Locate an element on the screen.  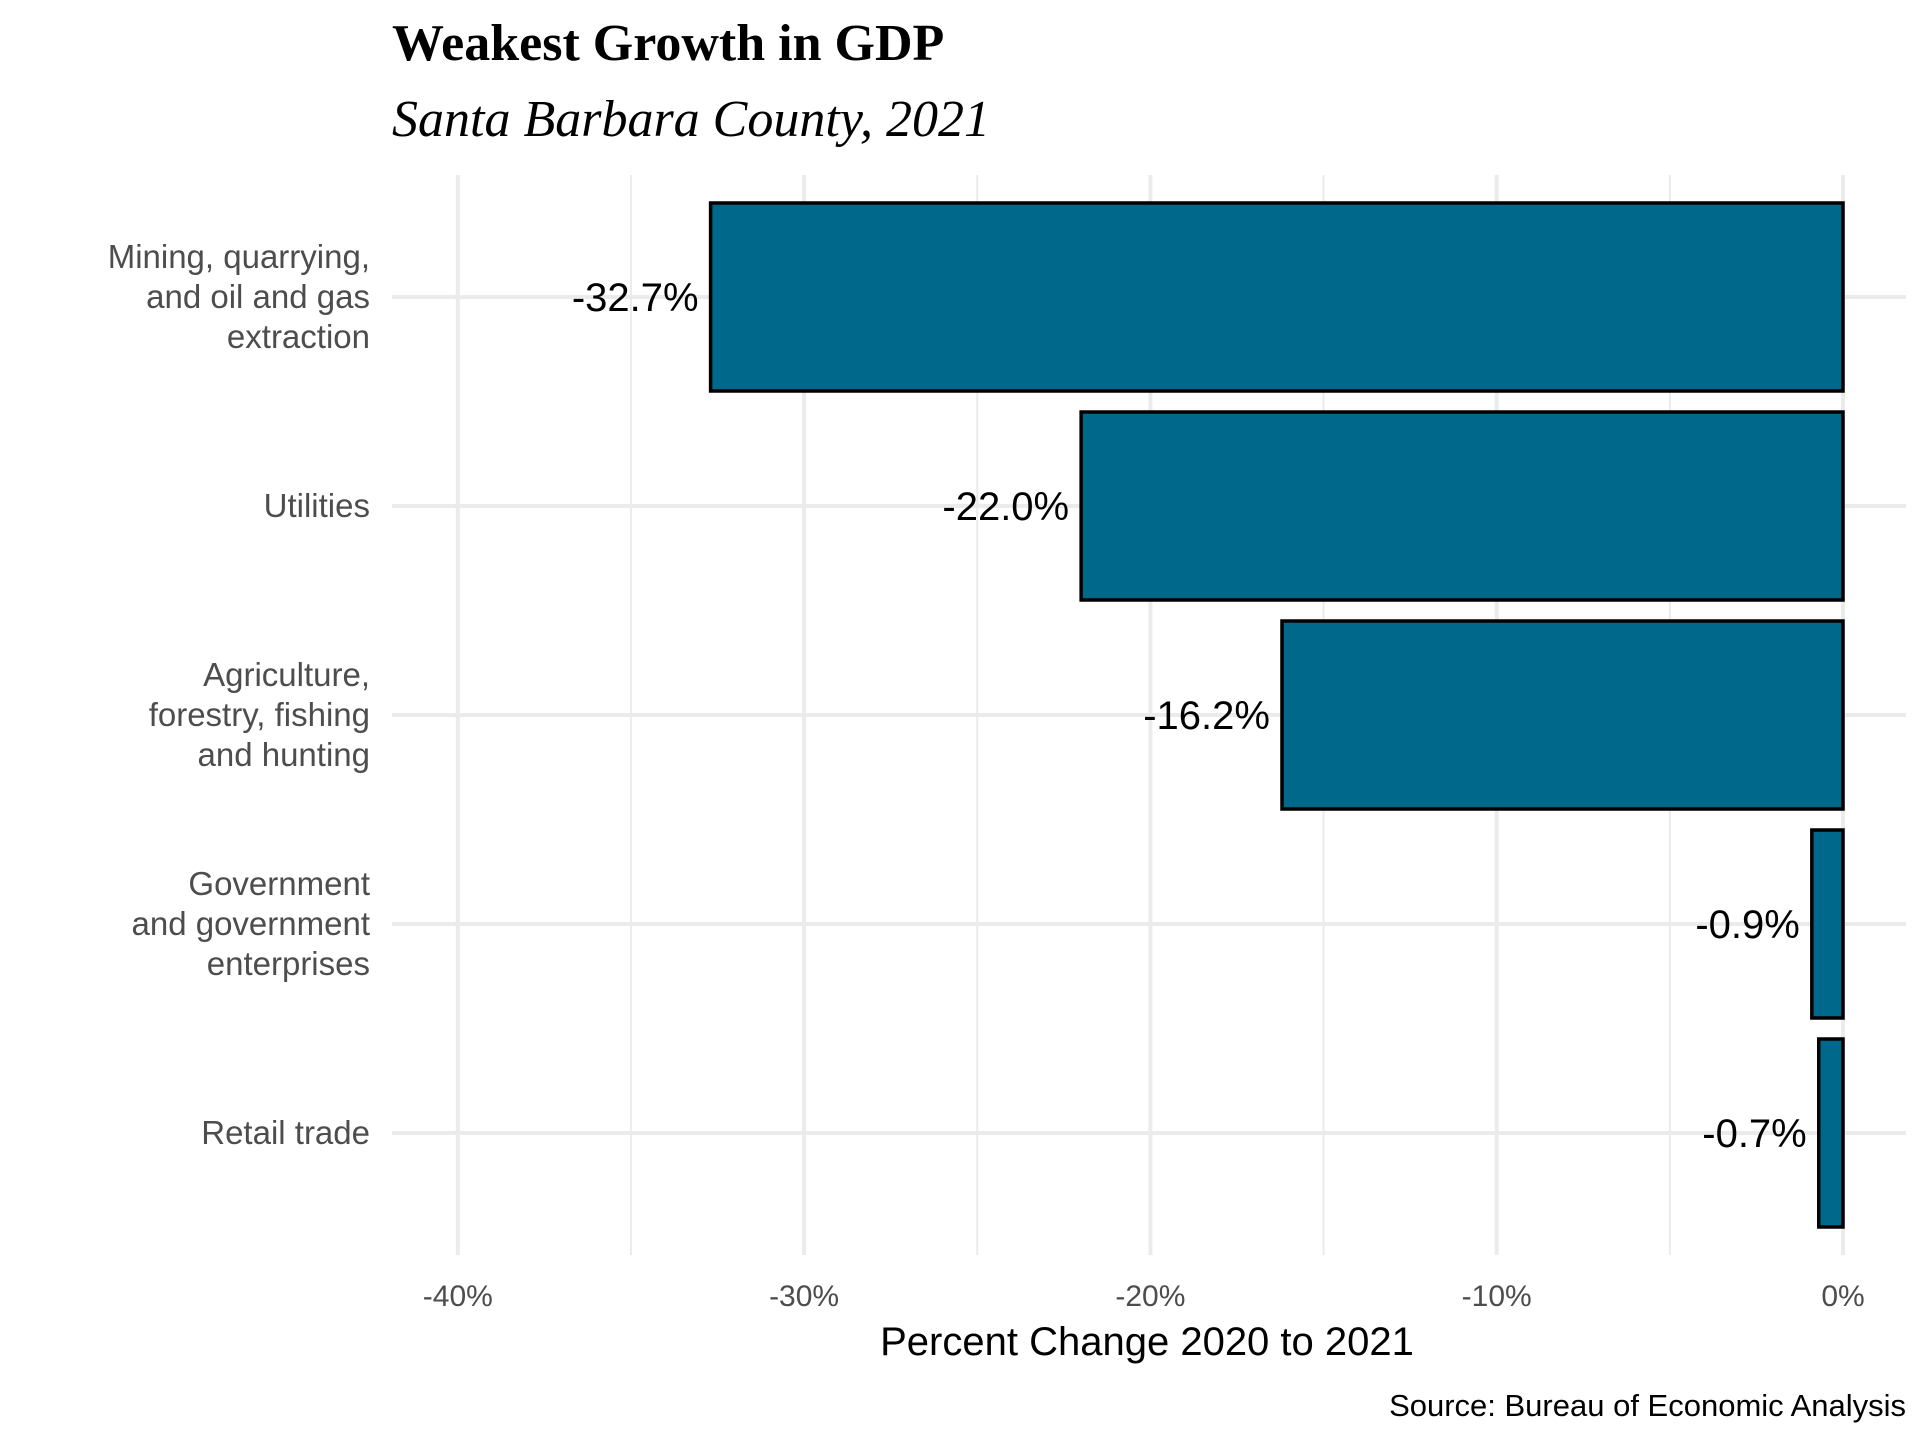
category-label: Government and government enterprises is located at coordinates (251, 923).